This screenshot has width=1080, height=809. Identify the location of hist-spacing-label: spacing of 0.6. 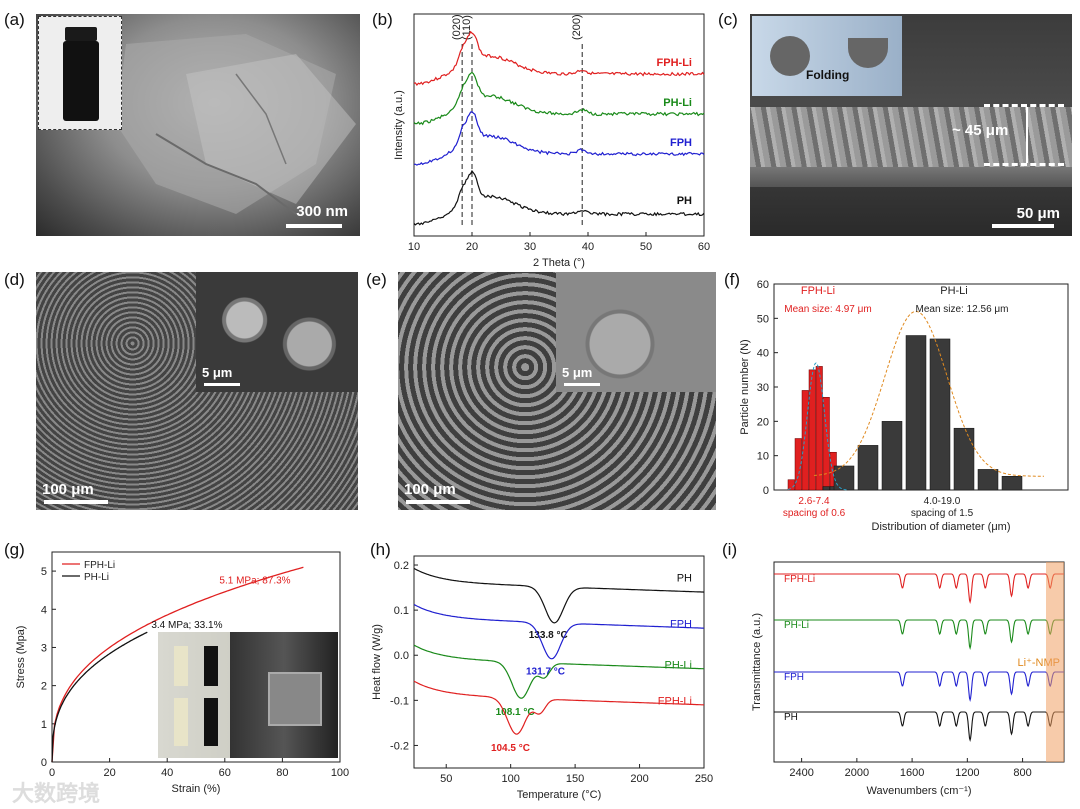
(814, 513).